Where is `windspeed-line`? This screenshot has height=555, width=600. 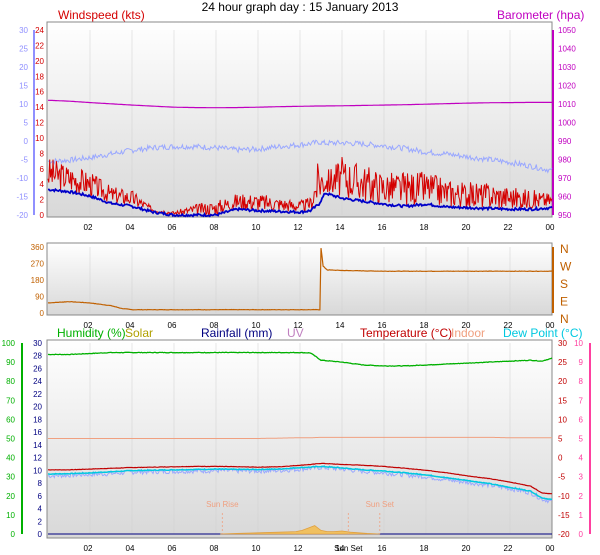
windspeed-line is located at coordinates (300, 186).